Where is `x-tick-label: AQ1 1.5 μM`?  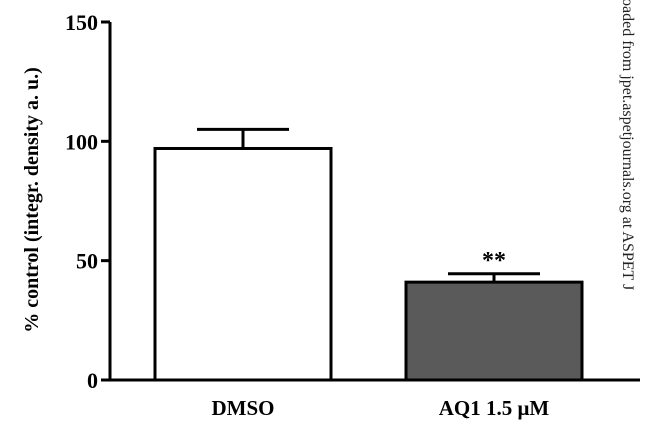
x-tick-label: AQ1 1.5 μM is located at coordinates (494, 408).